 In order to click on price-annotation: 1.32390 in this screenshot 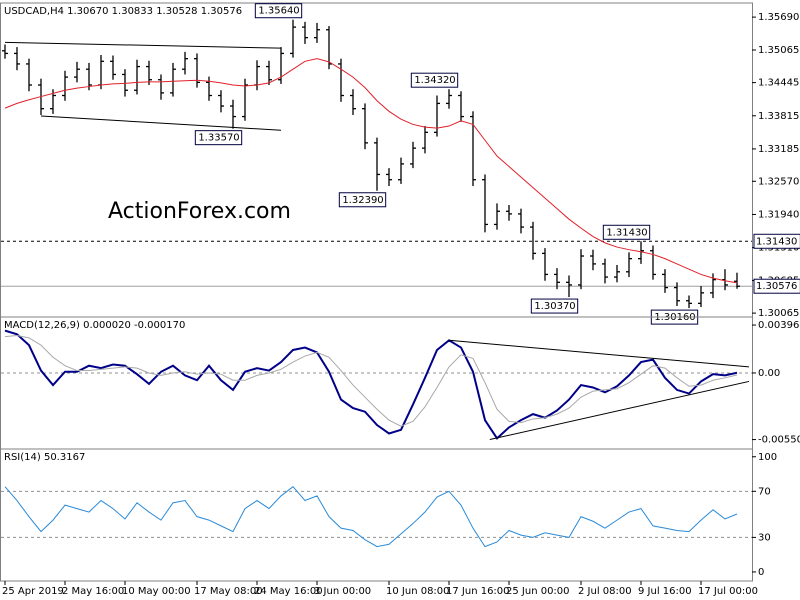, I will do `click(362, 200)`.